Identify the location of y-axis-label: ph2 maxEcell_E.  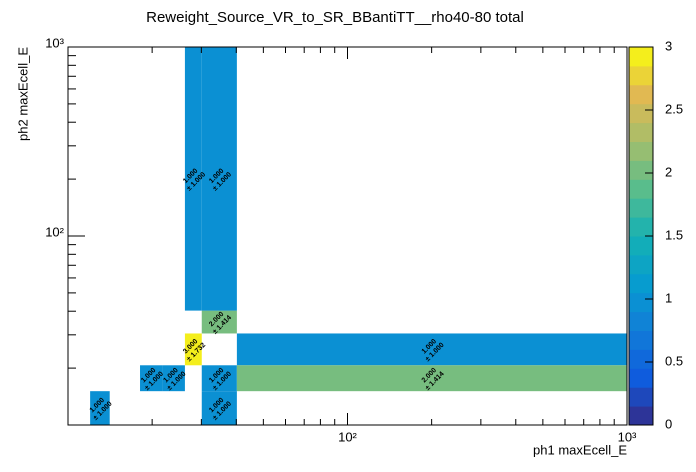
(22, 94).